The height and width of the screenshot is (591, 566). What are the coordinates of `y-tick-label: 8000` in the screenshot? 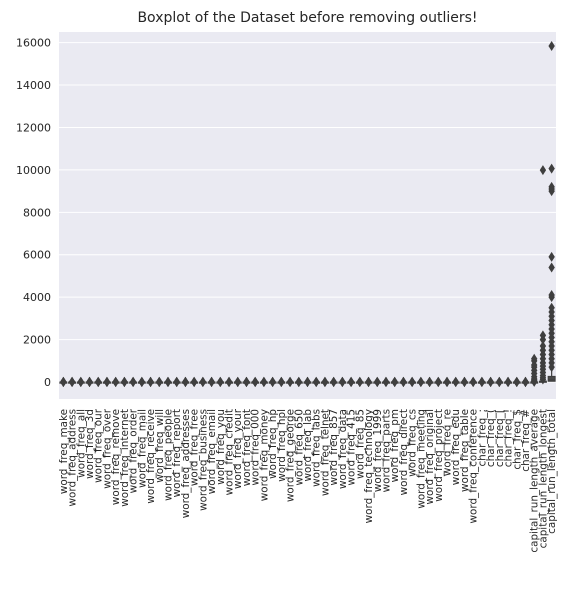 It's located at (37, 212).